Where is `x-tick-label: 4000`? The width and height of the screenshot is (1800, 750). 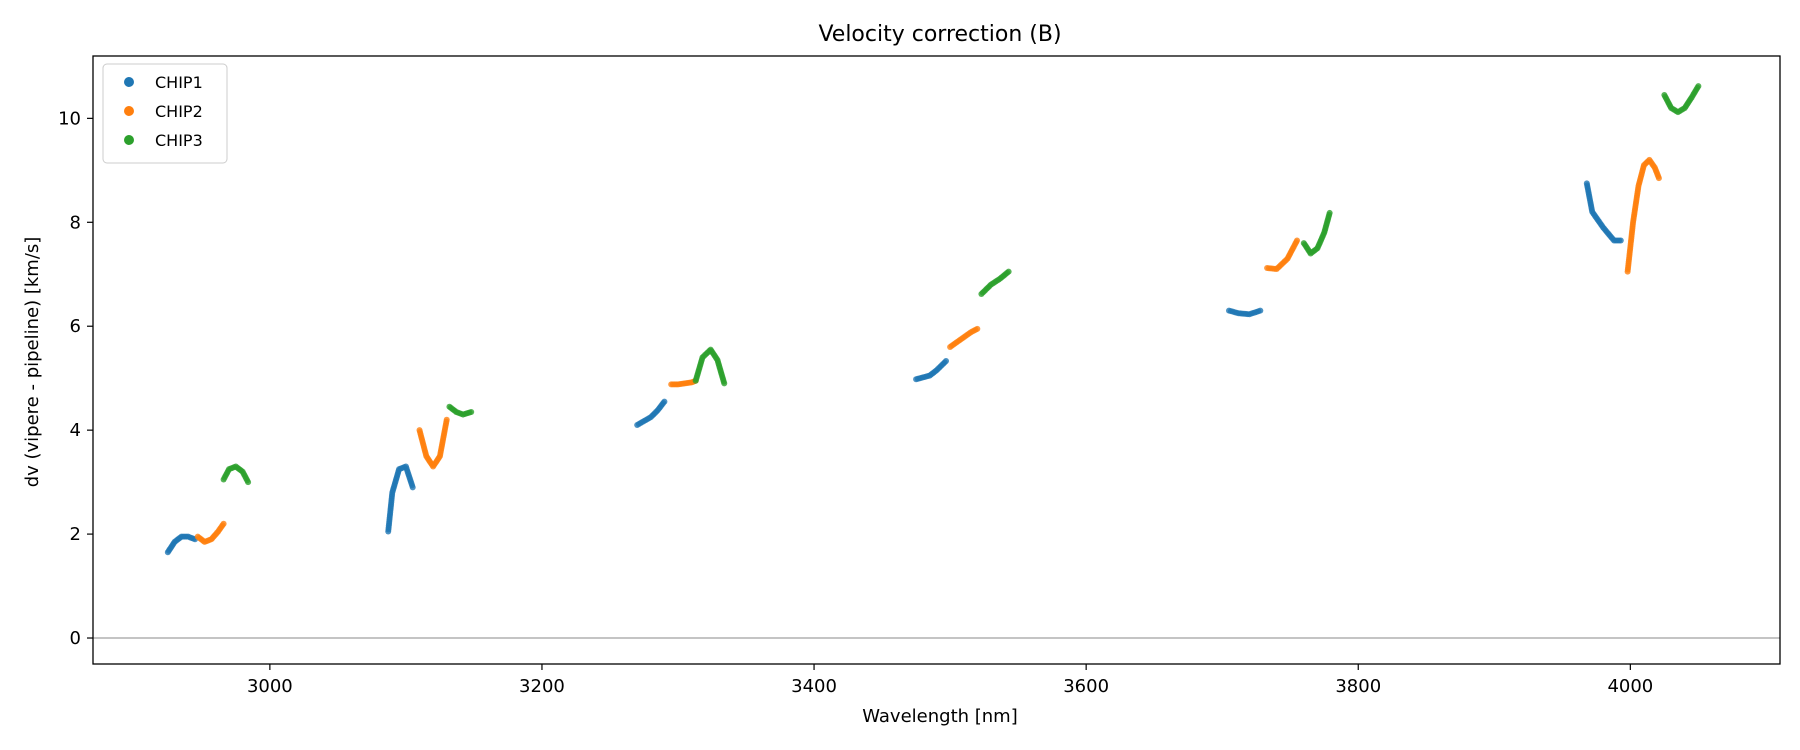 x-tick-label: 4000 is located at coordinates (1630, 686).